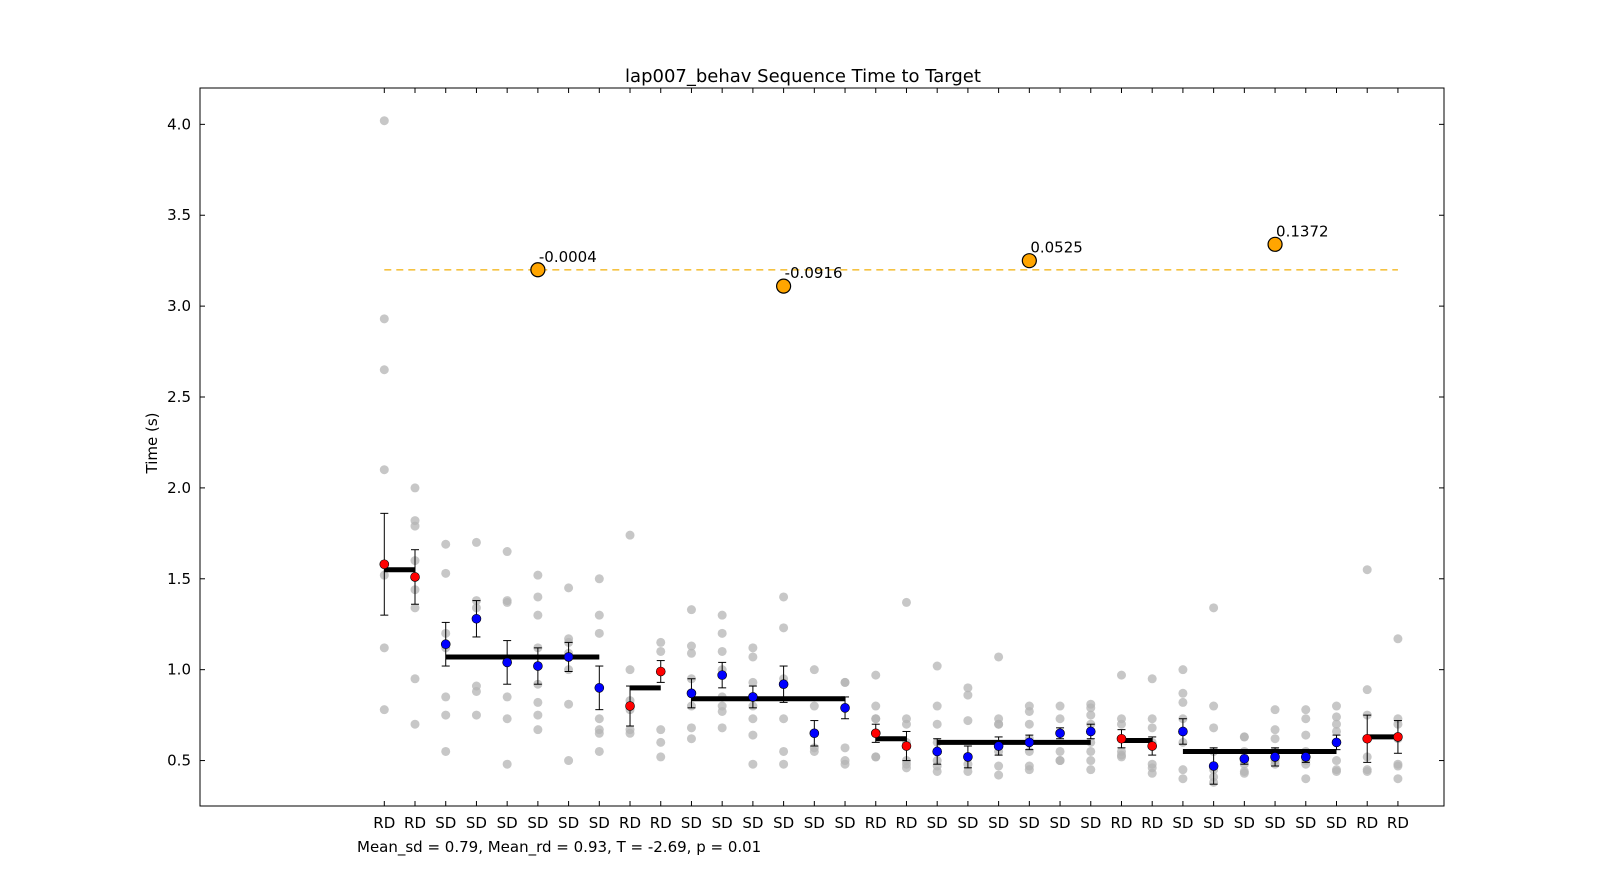 Image resolution: width=1600 pixels, height=894 pixels. Describe the element at coordinates (1302, 231) in the screenshot. I see `correlation-label: 0.1372` at that location.